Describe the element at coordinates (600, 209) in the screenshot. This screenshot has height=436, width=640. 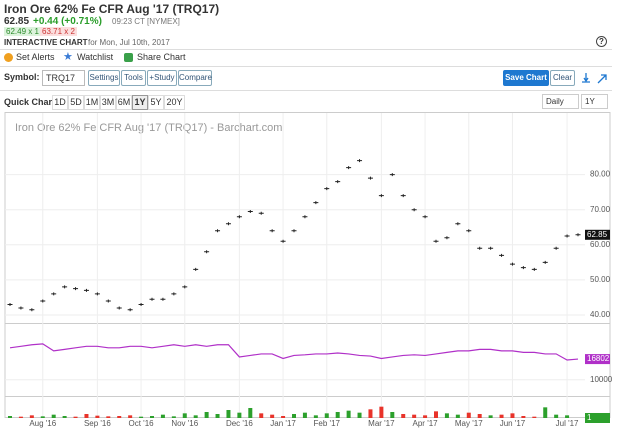
I see `y-tick-label: 70.00` at that location.